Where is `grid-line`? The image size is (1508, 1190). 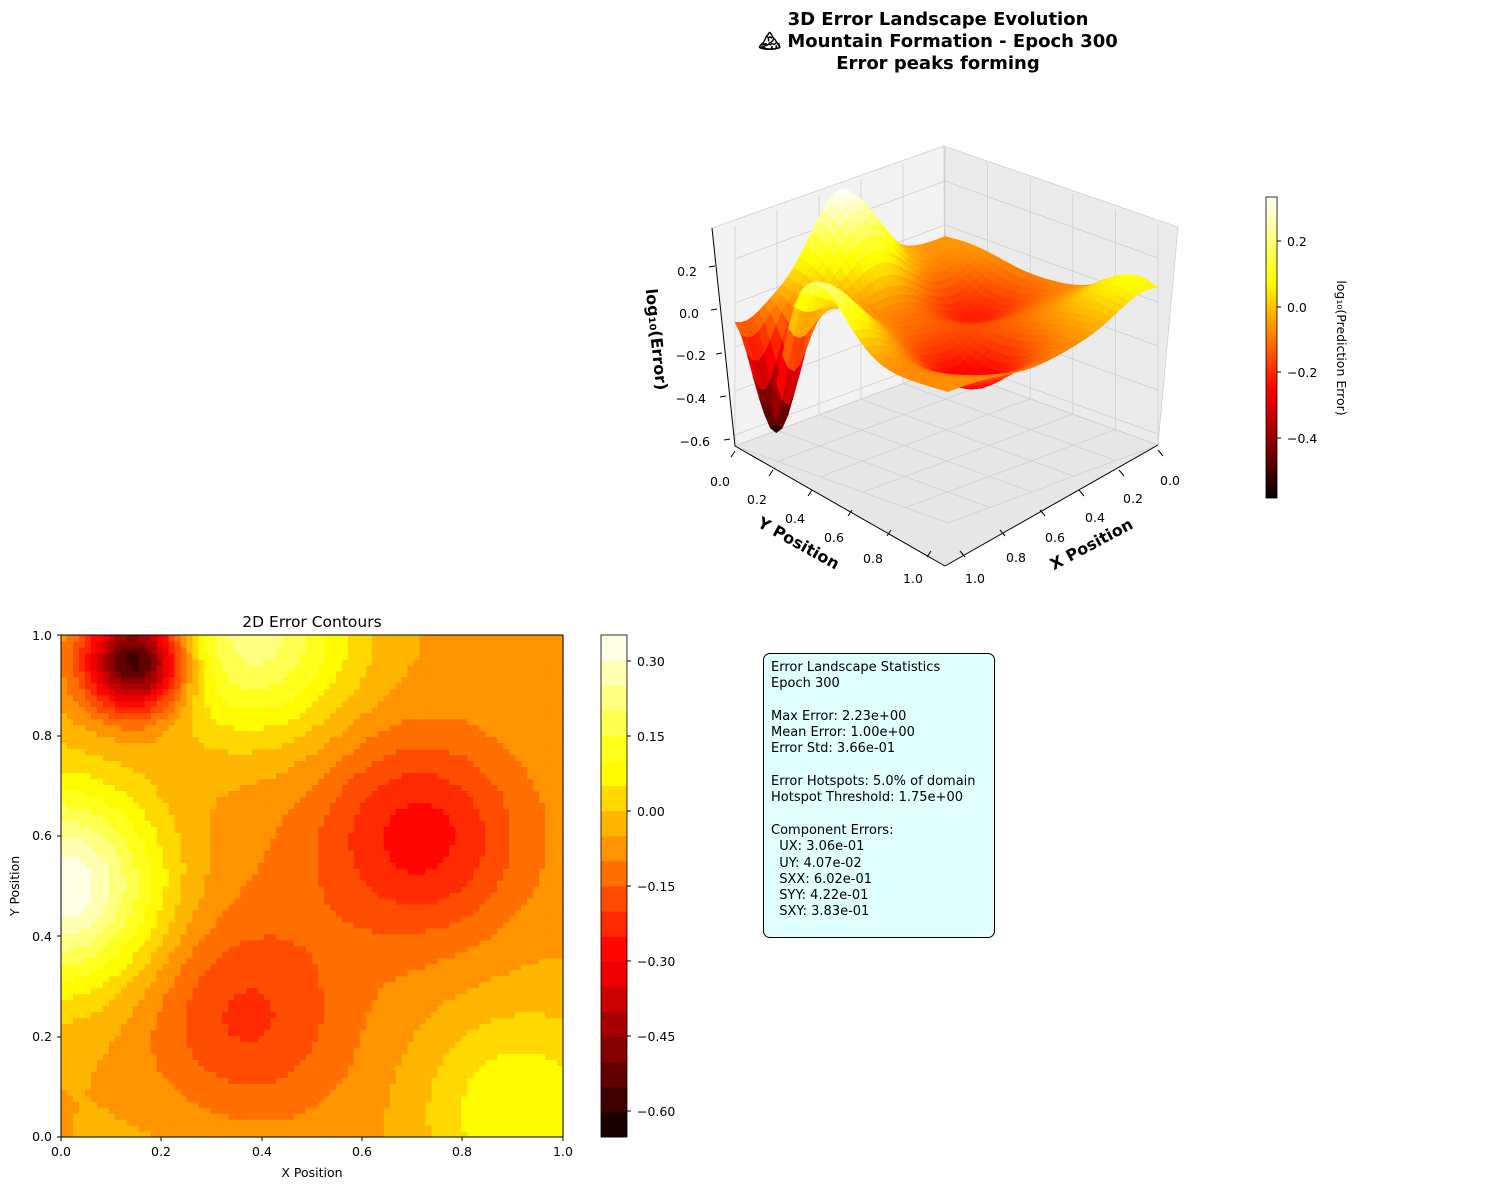
grid-line is located at coordinates (883, 469).